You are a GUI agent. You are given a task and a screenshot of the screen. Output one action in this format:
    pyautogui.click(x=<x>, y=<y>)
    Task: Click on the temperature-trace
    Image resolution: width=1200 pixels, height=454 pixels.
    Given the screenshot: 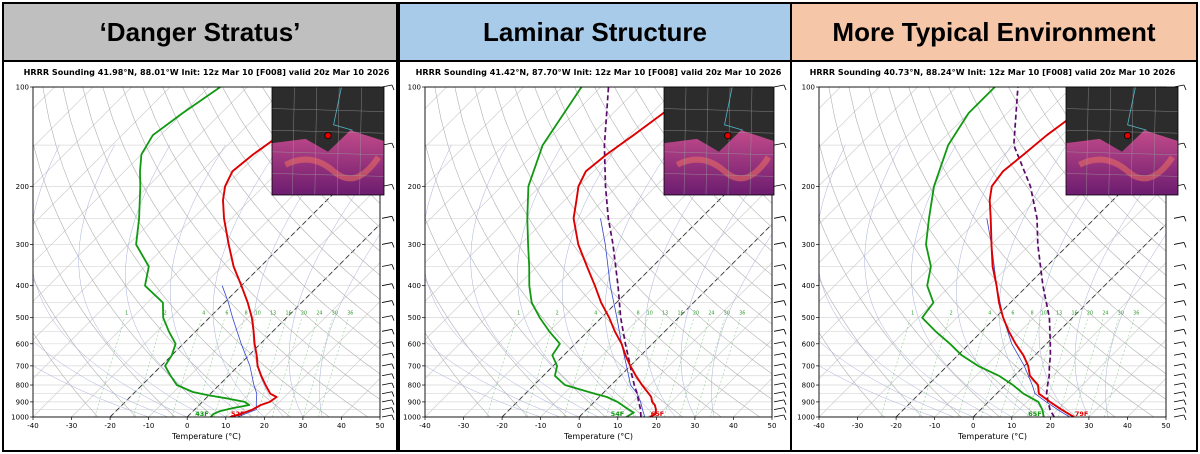 What is the action you would take?
    pyautogui.click(x=1049, y=252)
    